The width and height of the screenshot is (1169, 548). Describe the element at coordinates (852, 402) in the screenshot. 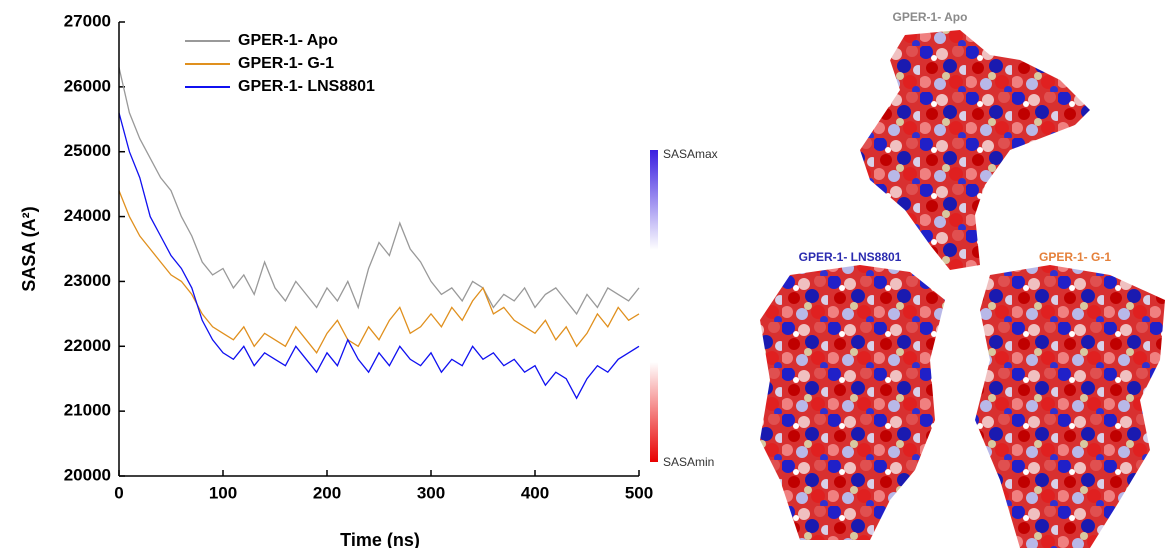

I see `lns8801-structure` at that location.